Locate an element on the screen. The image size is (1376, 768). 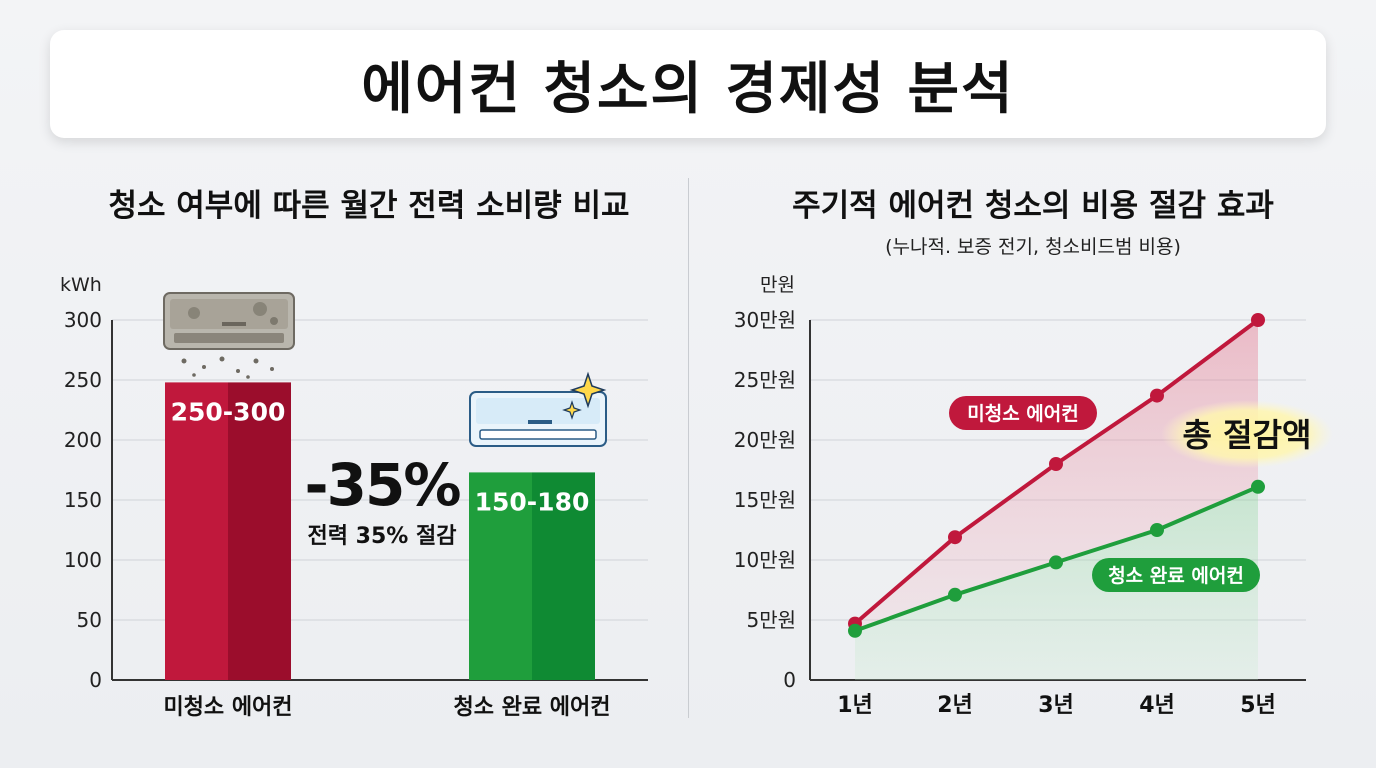
bar-y-tick-label: 100 is located at coordinates (83, 560).